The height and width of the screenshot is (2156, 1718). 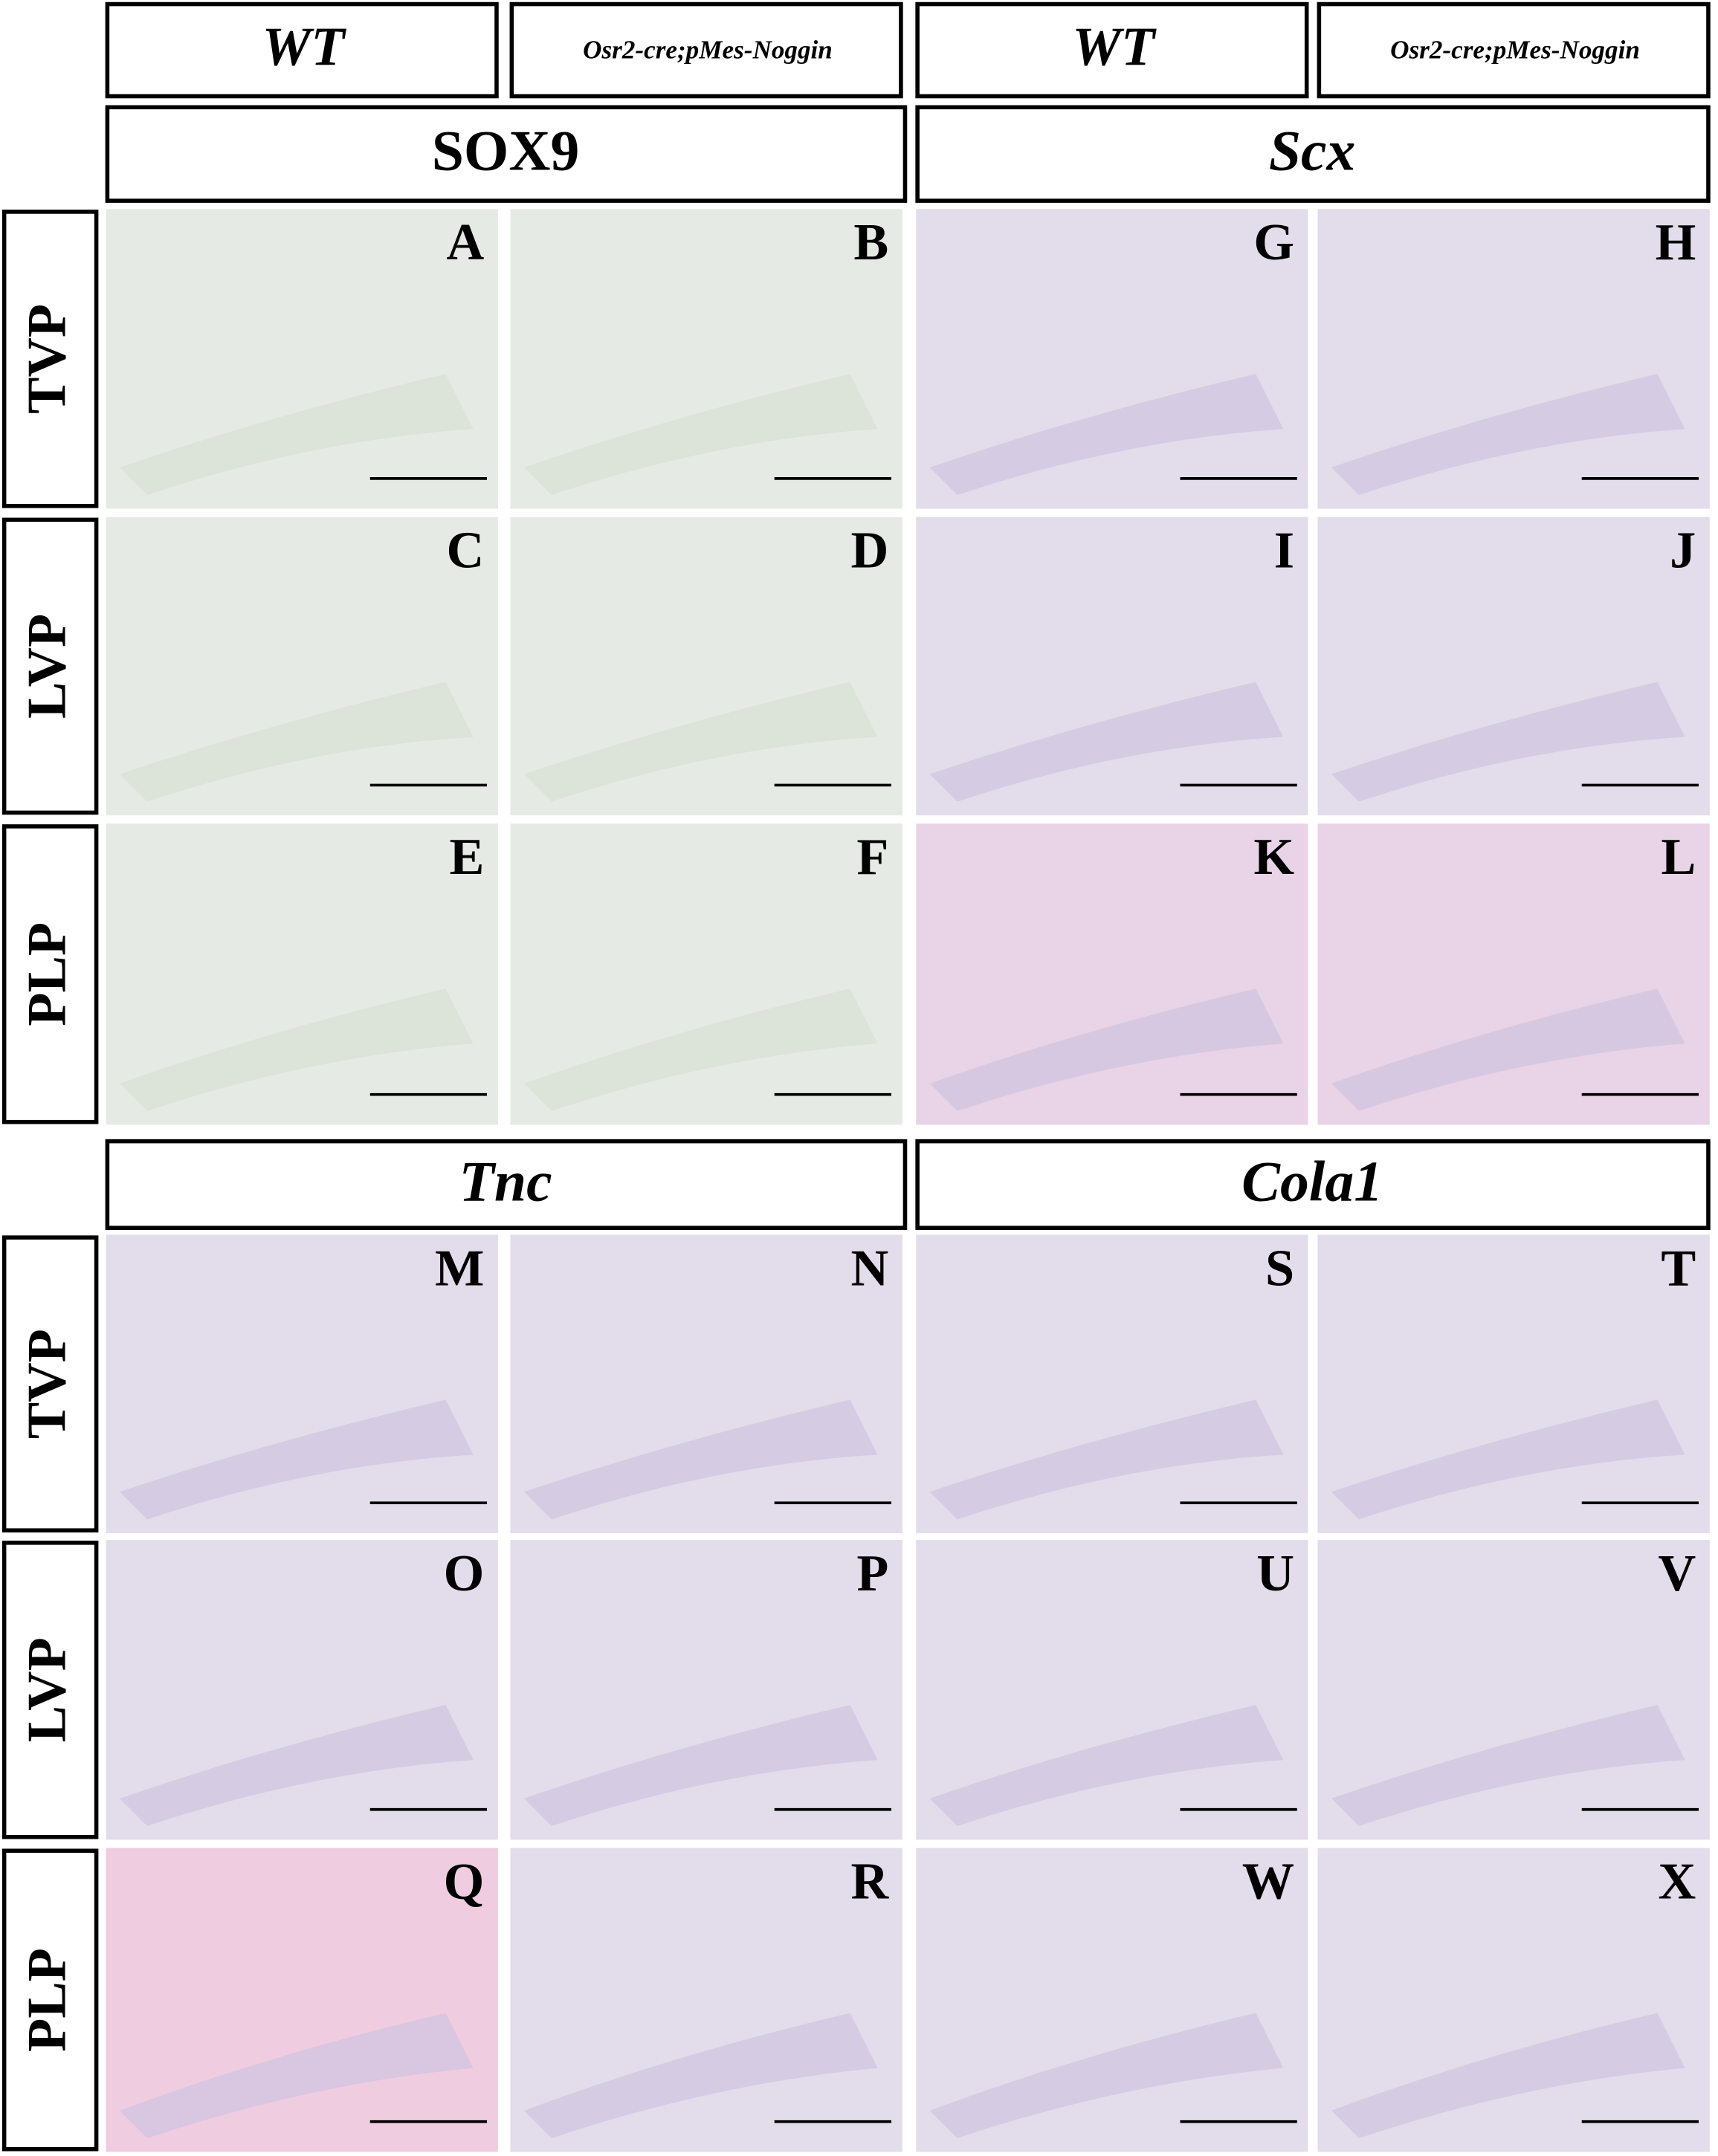 What do you see at coordinates (466, 551) in the screenshot?
I see `panel-letter: C` at bounding box center [466, 551].